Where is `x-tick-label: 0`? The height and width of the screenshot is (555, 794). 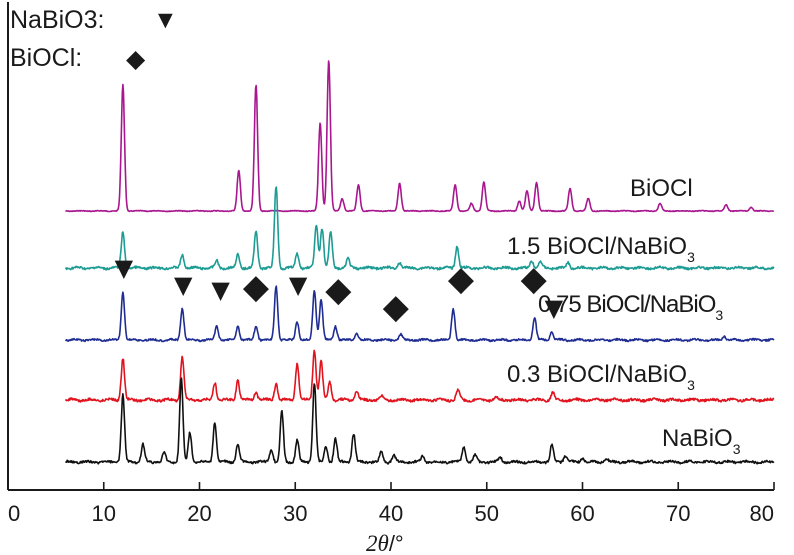
x-tick-label: 0 is located at coordinates (14, 513).